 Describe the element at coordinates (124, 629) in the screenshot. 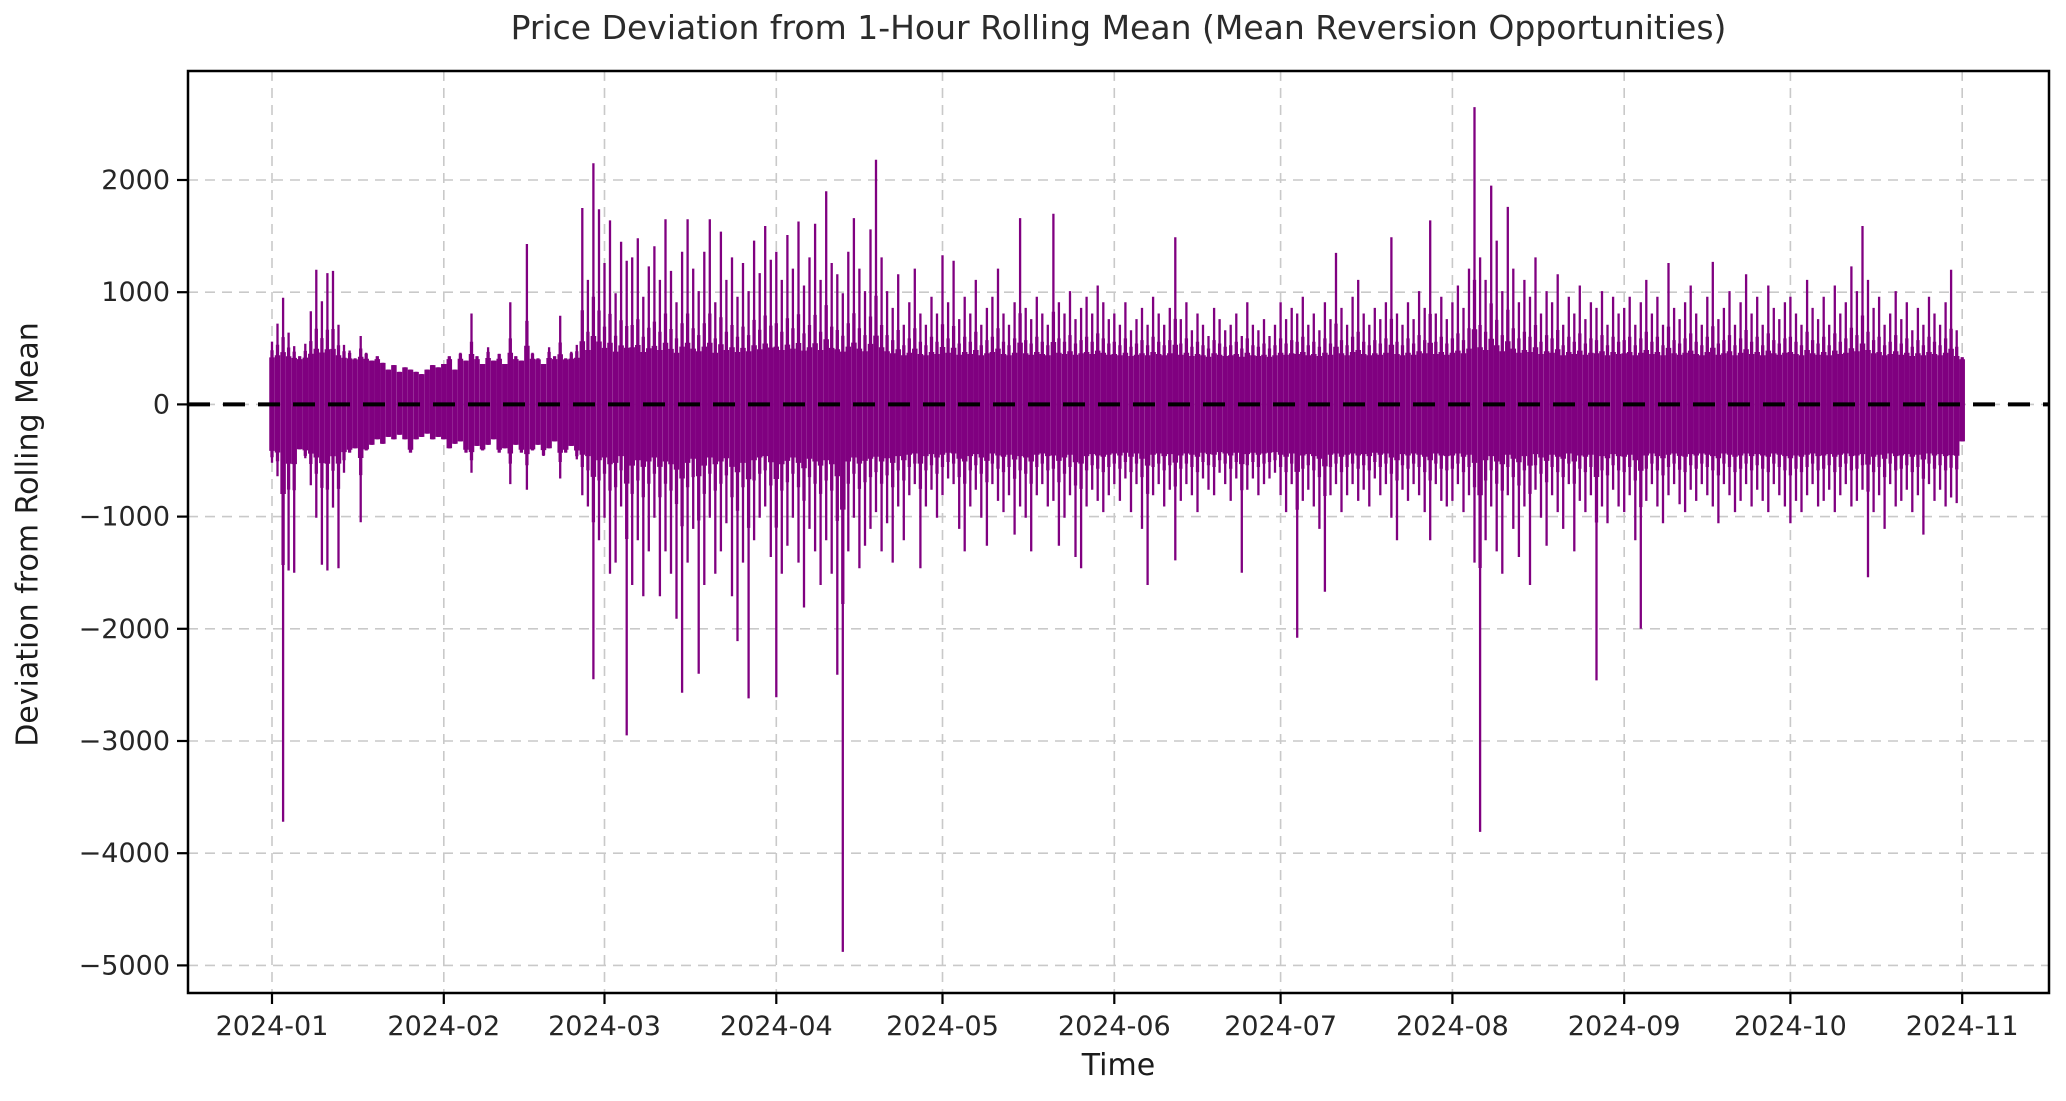

I see `y-tick-label: −2000` at that location.